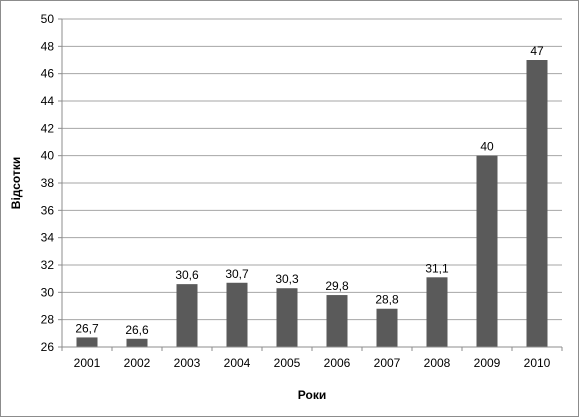  What do you see at coordinates (387, 363) in the screenshot?
I see `x-tick-label: 2007` at bounding box center [387, 363].